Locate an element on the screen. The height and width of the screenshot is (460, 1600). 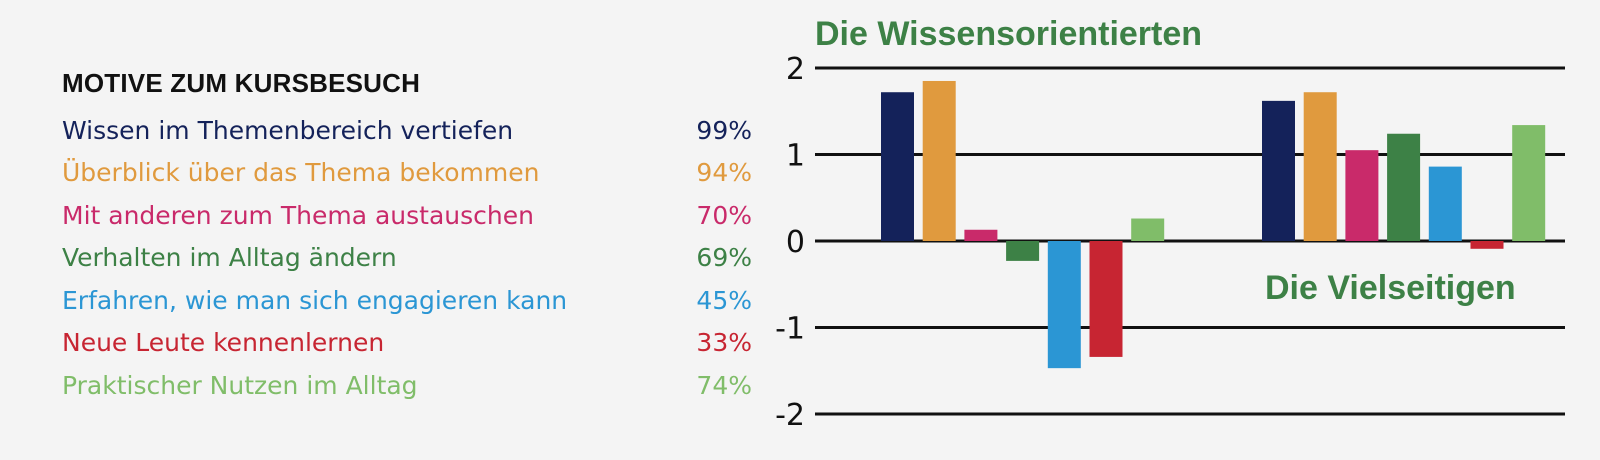
legend-item: Mit anderen zum Thema austauschen 70% is located at coordinates (407, 215).